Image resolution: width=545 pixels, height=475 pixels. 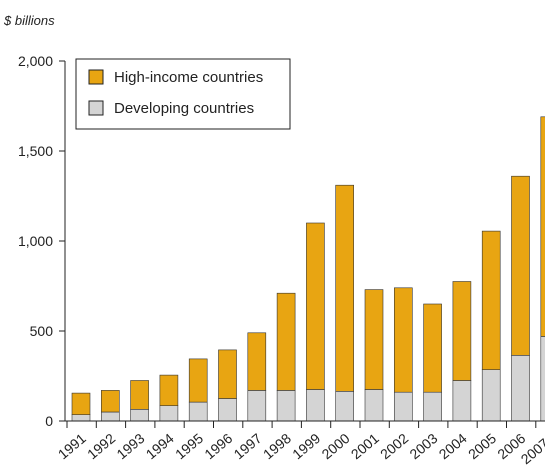 What do you see at coordinates (29, 20) in the screenshot?
I see `y-unit-label: $ billions` at bounding box center [29, 20].